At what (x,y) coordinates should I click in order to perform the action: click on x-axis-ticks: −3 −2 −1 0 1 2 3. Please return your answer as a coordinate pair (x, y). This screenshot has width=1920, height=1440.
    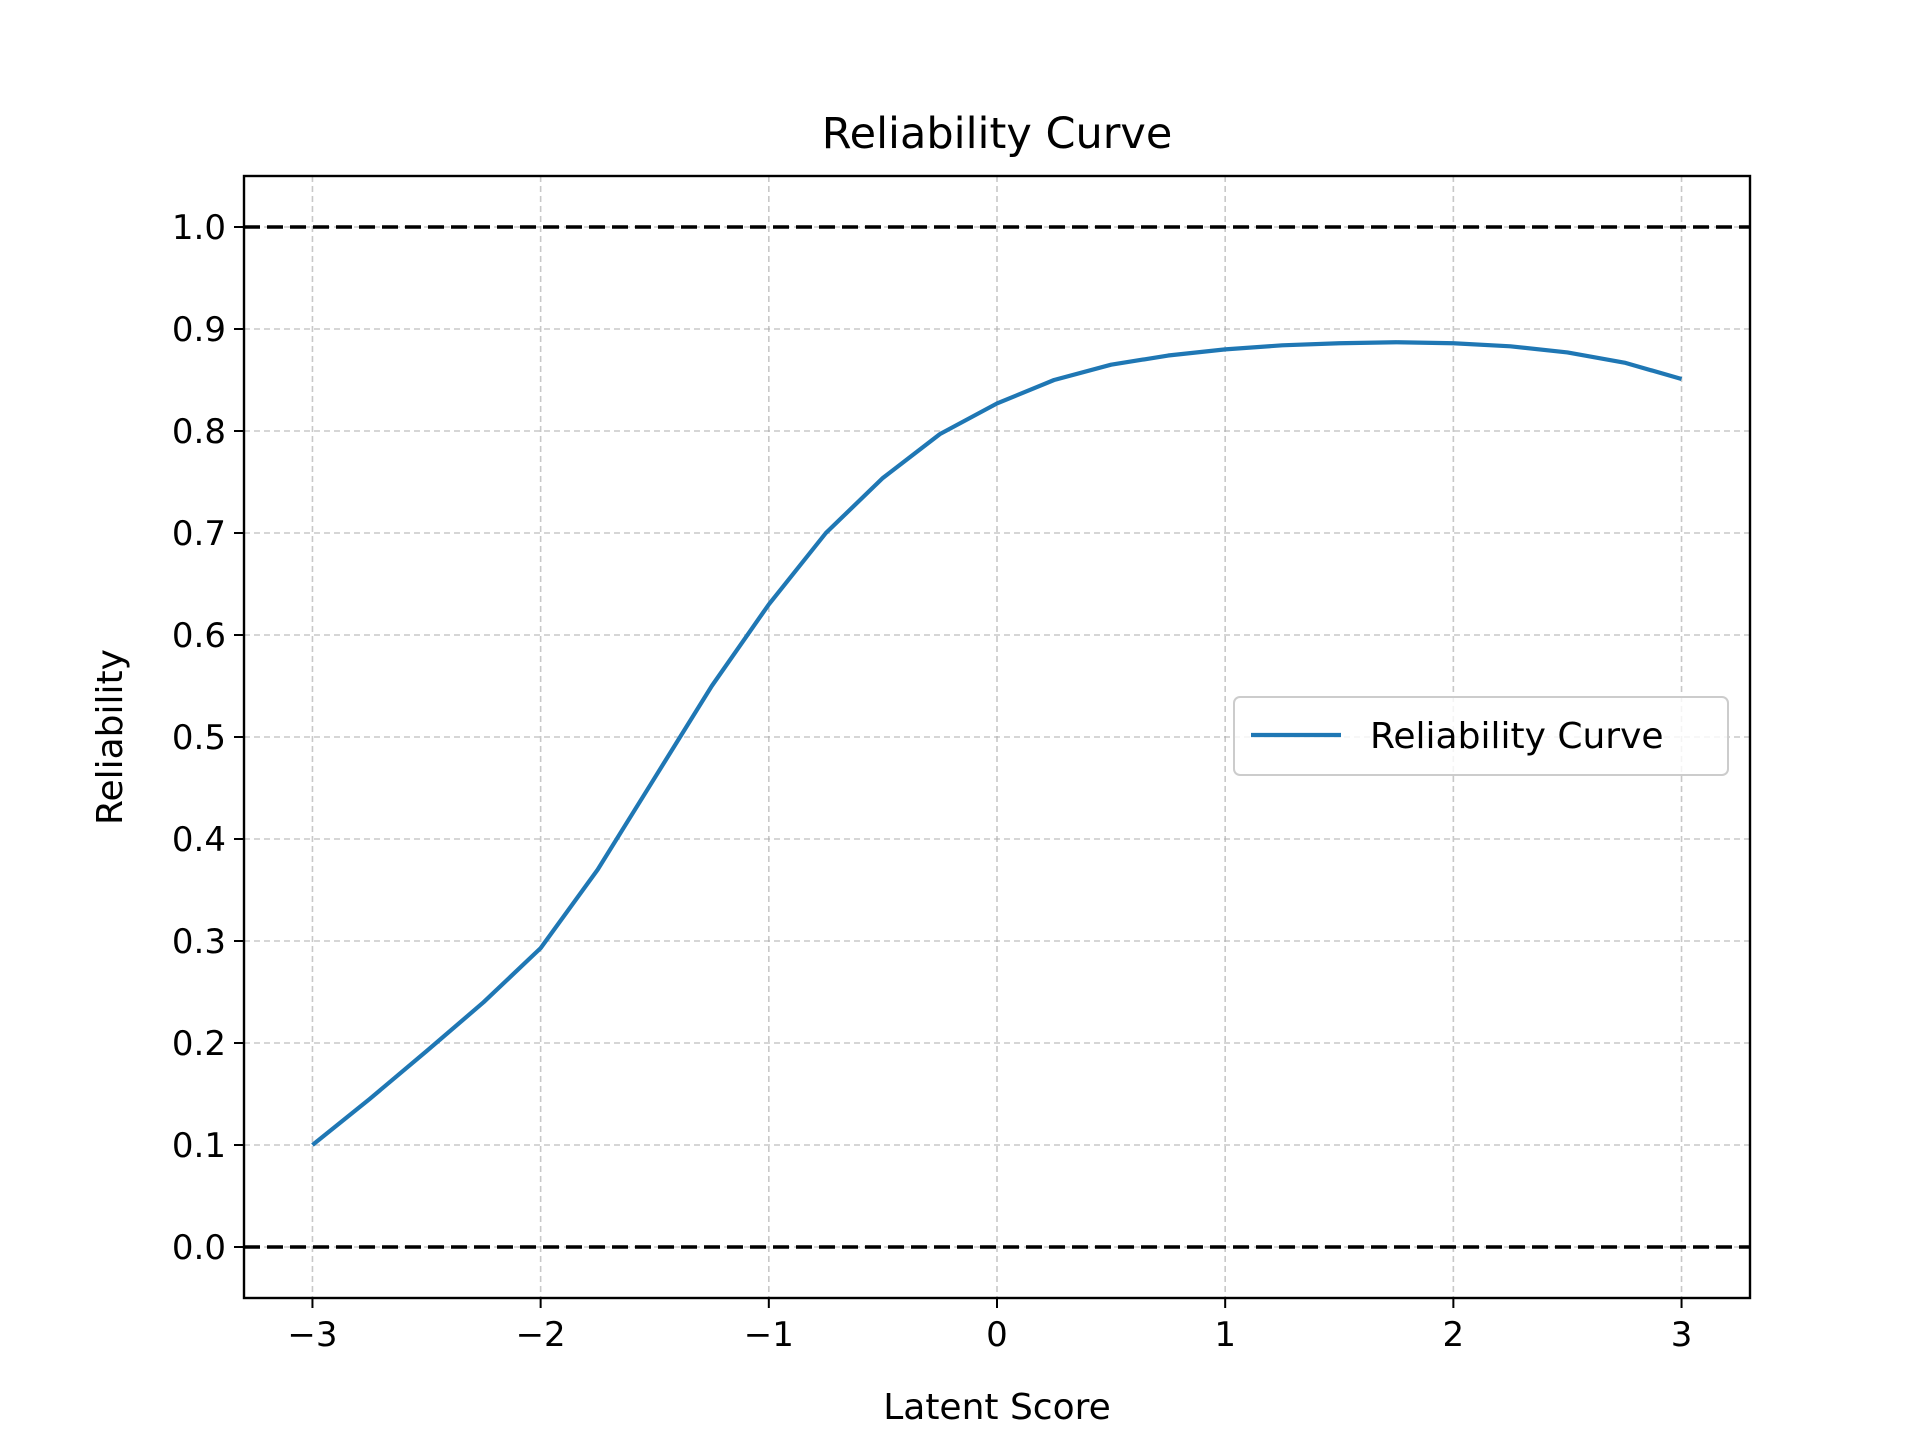
    Looking at the image, I should click on (989, 1326).